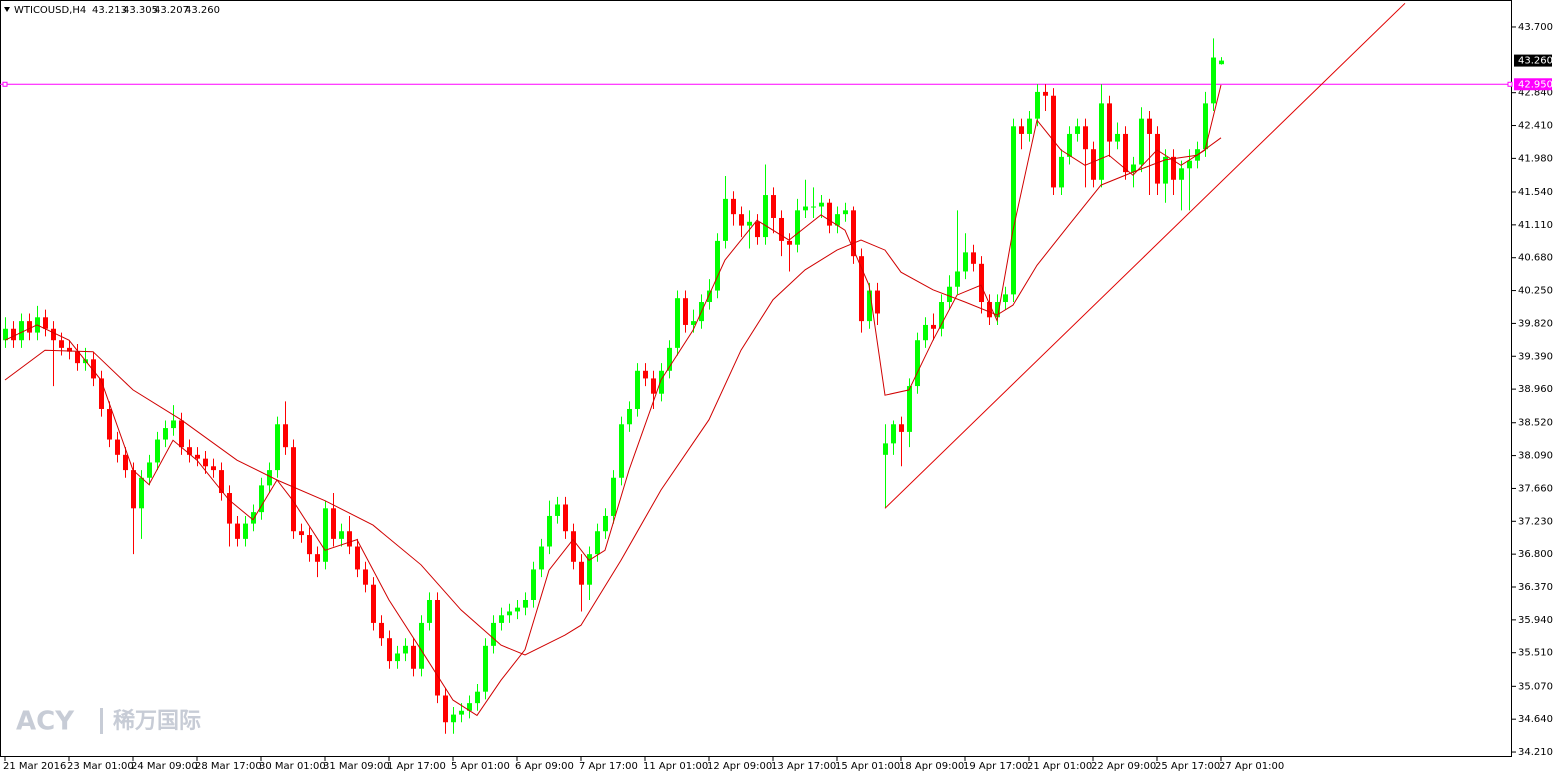 This screenshot has height=781, width=1555. Describe the element at coordinates (608, 766) in the screenshot. I see `x-tick-label: 7 Apr 17:00` at that location.